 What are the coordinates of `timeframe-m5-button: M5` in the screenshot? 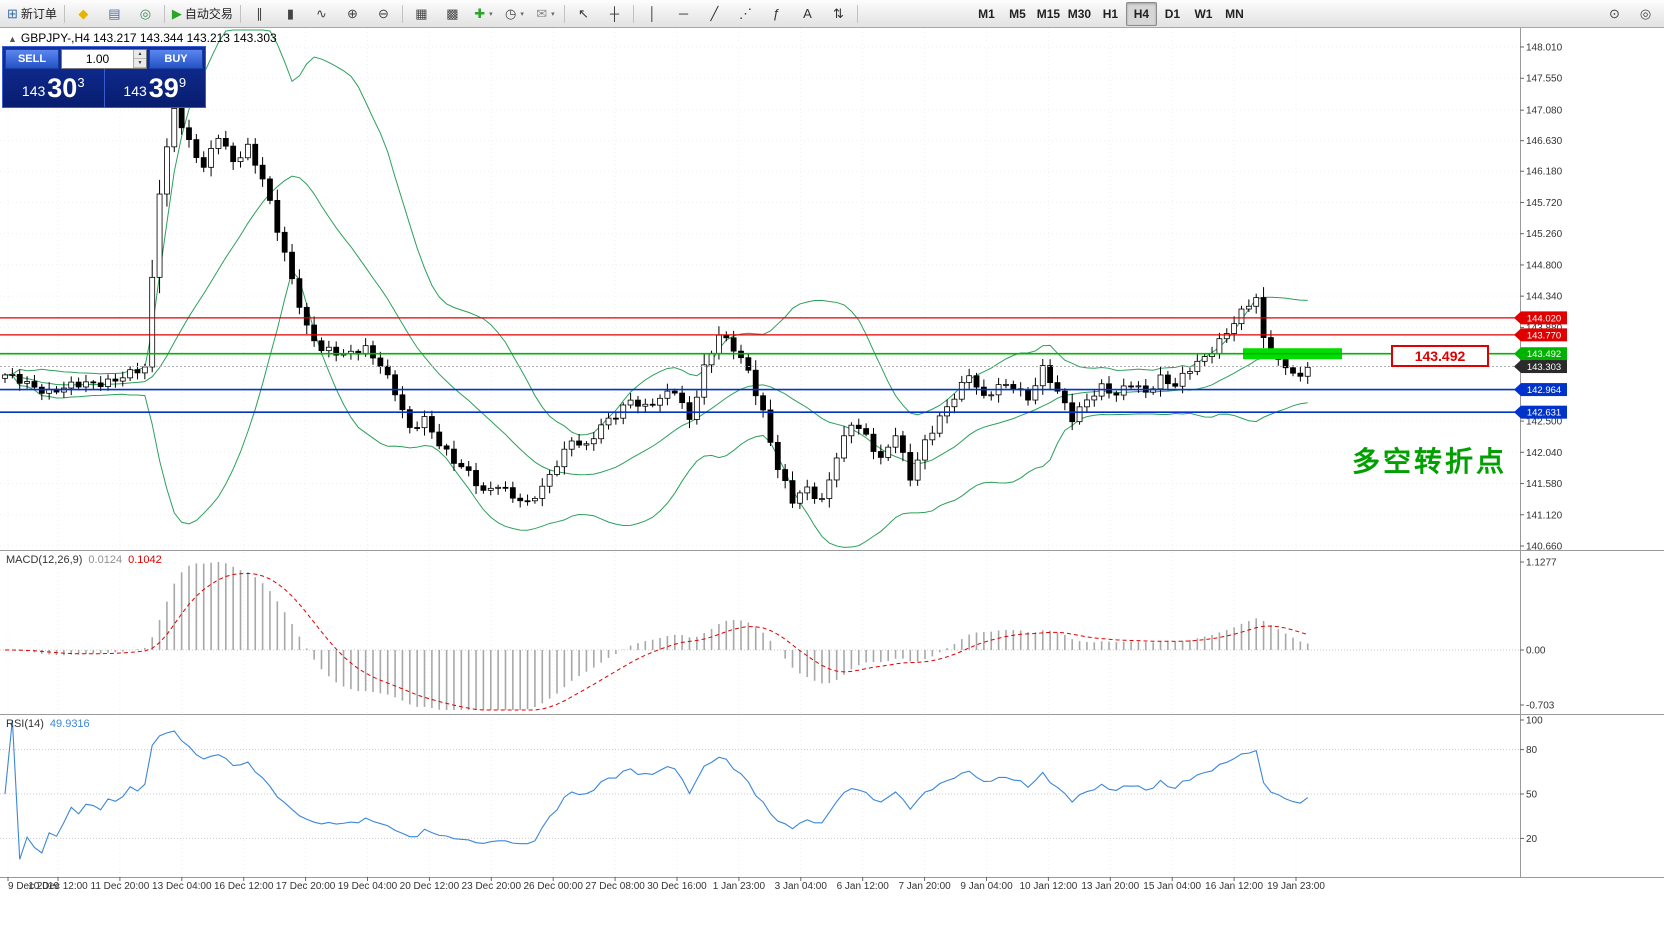 It's located at (1017, 14).